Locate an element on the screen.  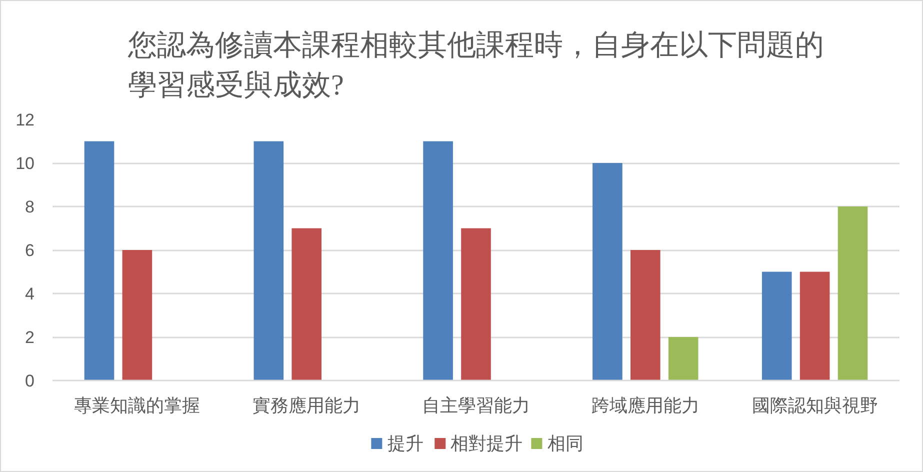
y-tick-label: 4 is located at coordinates (30, 294).